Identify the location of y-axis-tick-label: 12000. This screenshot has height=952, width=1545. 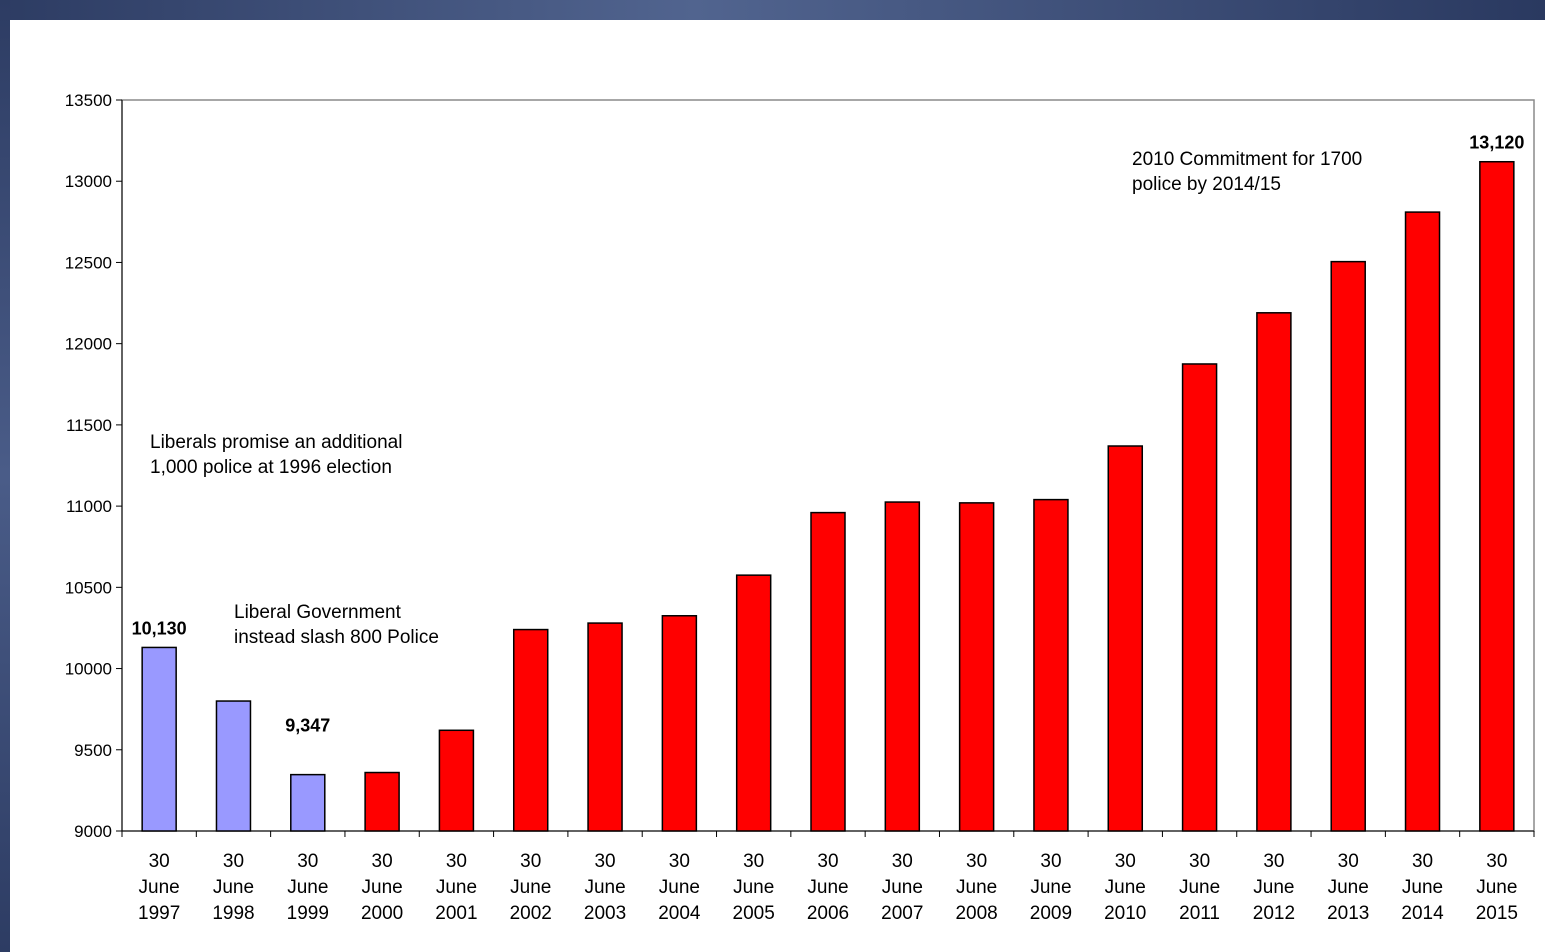
(88, 344).